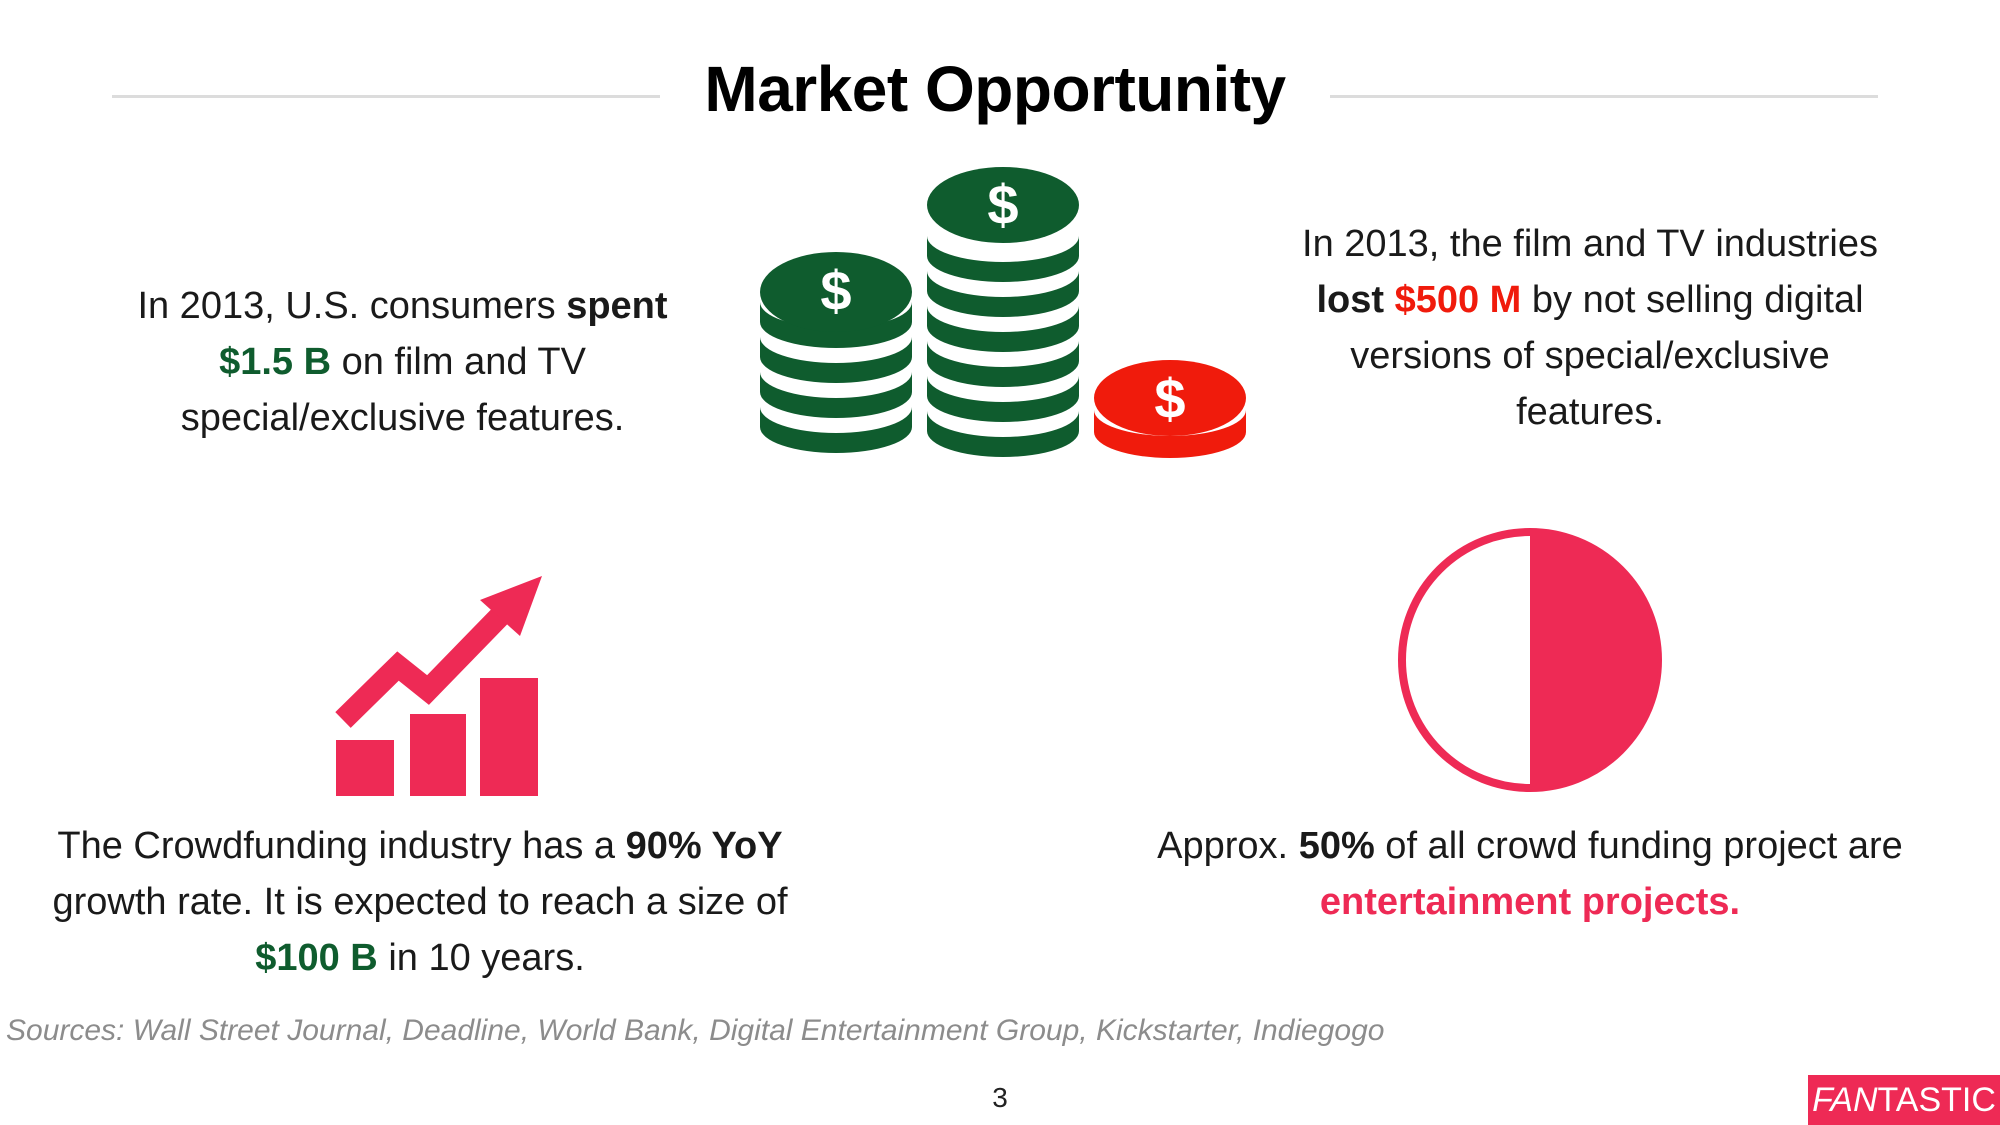 The width and height of the screenshot is (2000, 1125). I want to click on pie-slice-entertainment, so click(1594, 660).